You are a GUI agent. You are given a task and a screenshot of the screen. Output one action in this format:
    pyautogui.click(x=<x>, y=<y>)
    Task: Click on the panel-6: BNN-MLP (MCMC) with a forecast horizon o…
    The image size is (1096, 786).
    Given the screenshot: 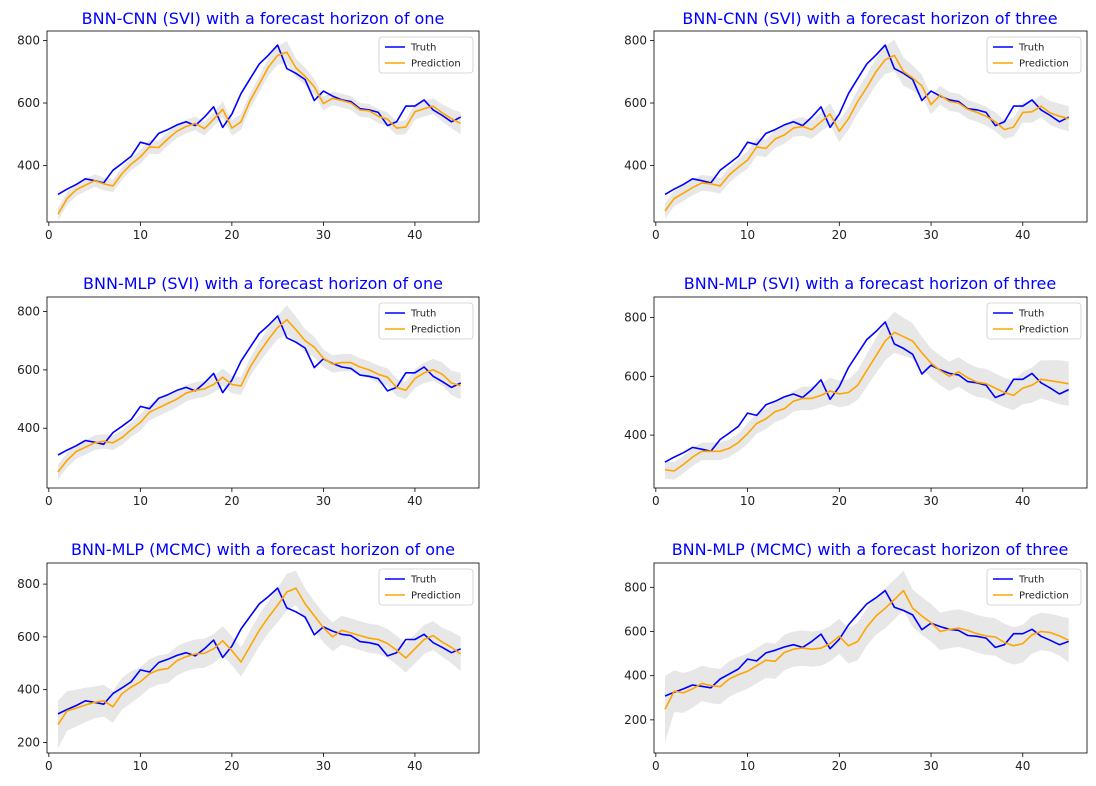 What is the action you would take?
    pyautogui.click(x=856, y=656)
    